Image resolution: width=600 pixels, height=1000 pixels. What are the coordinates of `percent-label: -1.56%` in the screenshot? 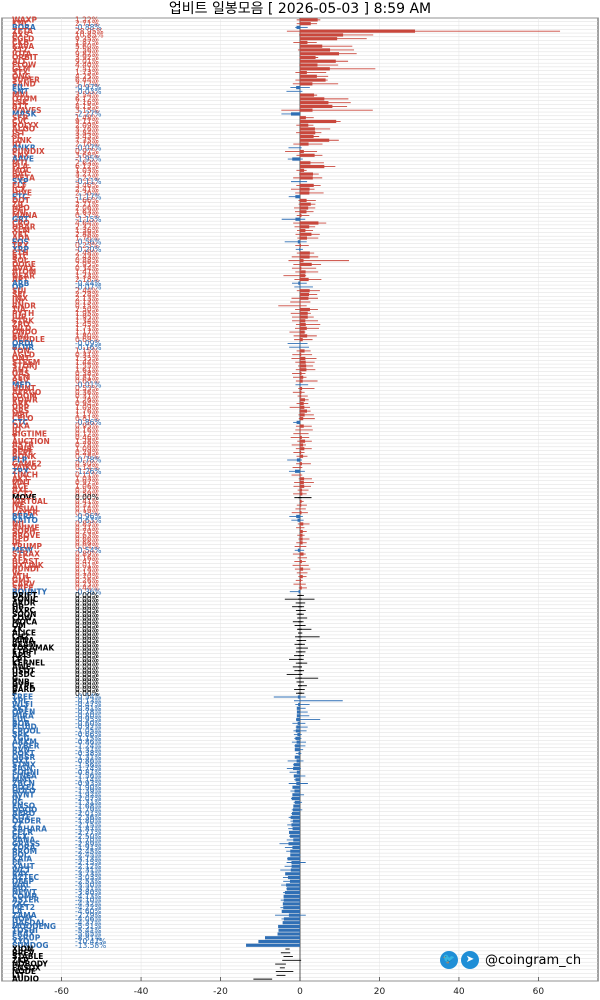 It's located at (88, 776).